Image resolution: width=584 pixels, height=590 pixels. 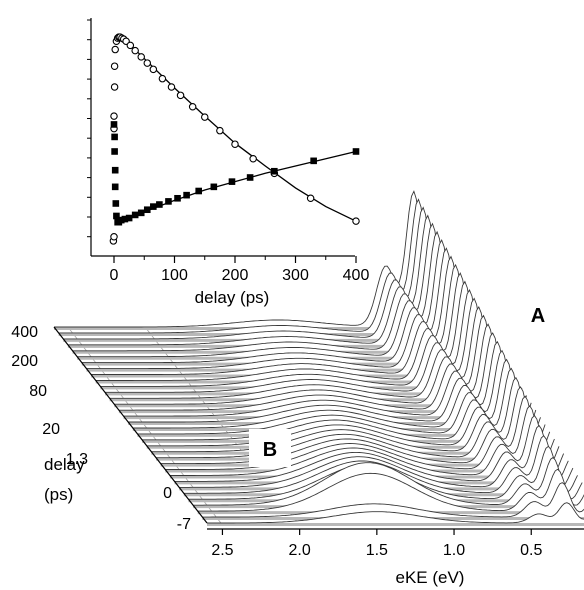 What do you see at coordinates (239, 270) in the screenshot?
I see `inset-x-ticks: 0 100 200 300 400` at bounding box center [239, 270].